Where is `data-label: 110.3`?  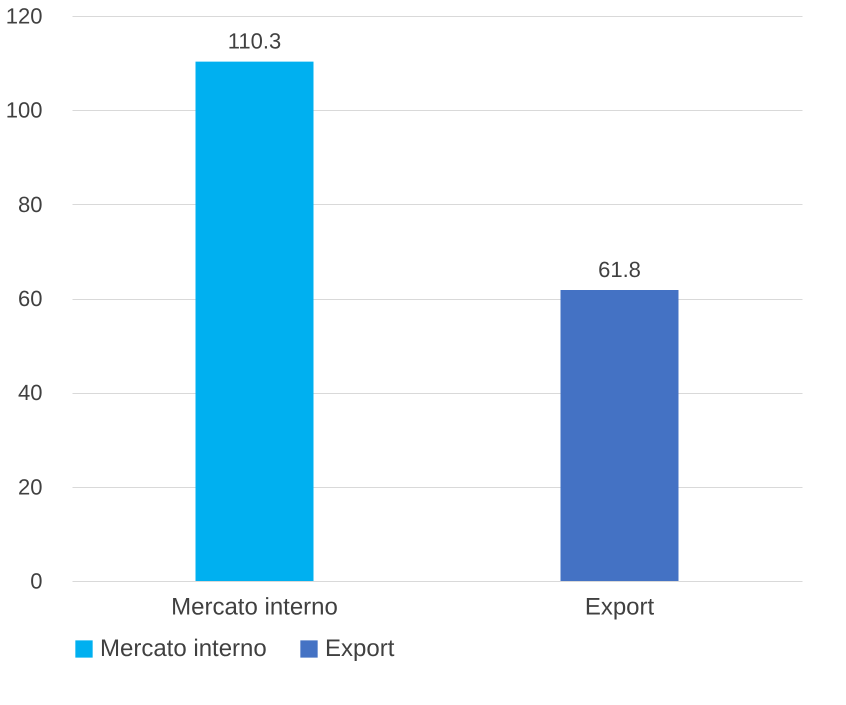 data-label: 110.3 is located at coordinates (255, 41).